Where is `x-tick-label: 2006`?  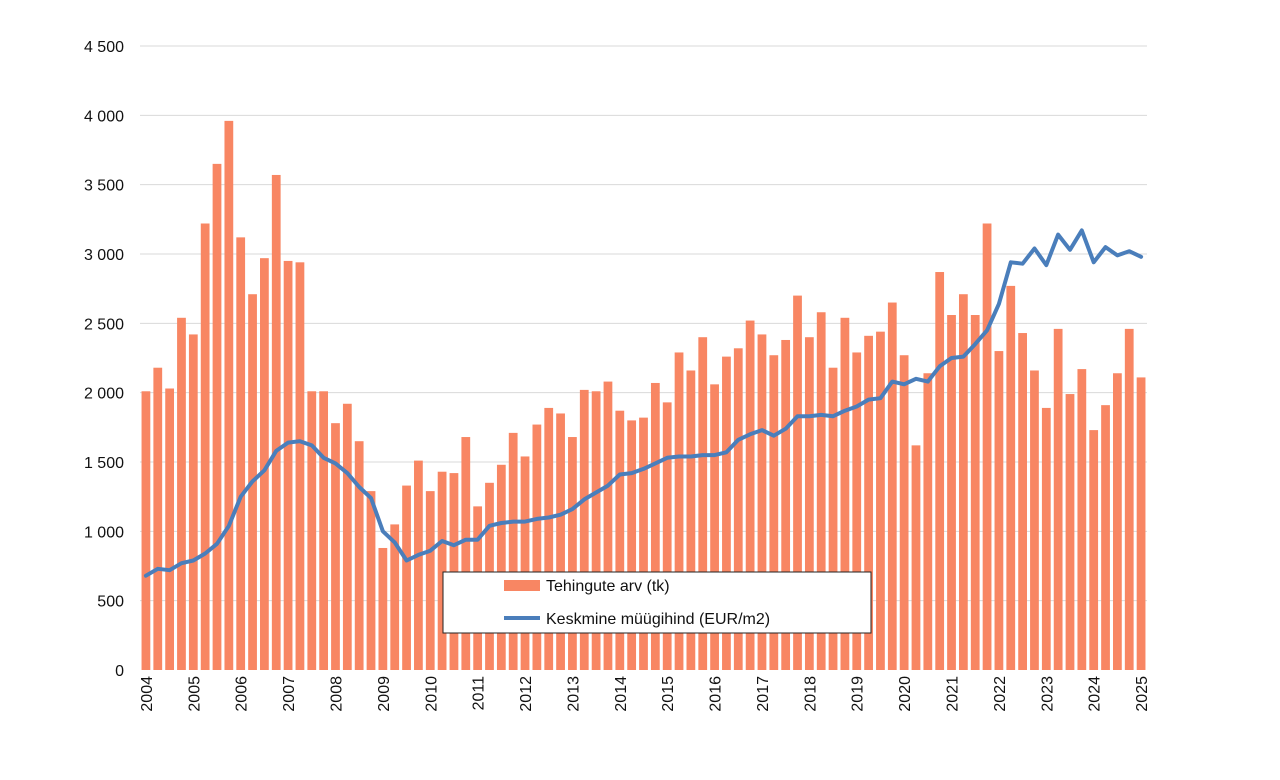
x-tick-label: 2006 is located at coordinates (242, 694).